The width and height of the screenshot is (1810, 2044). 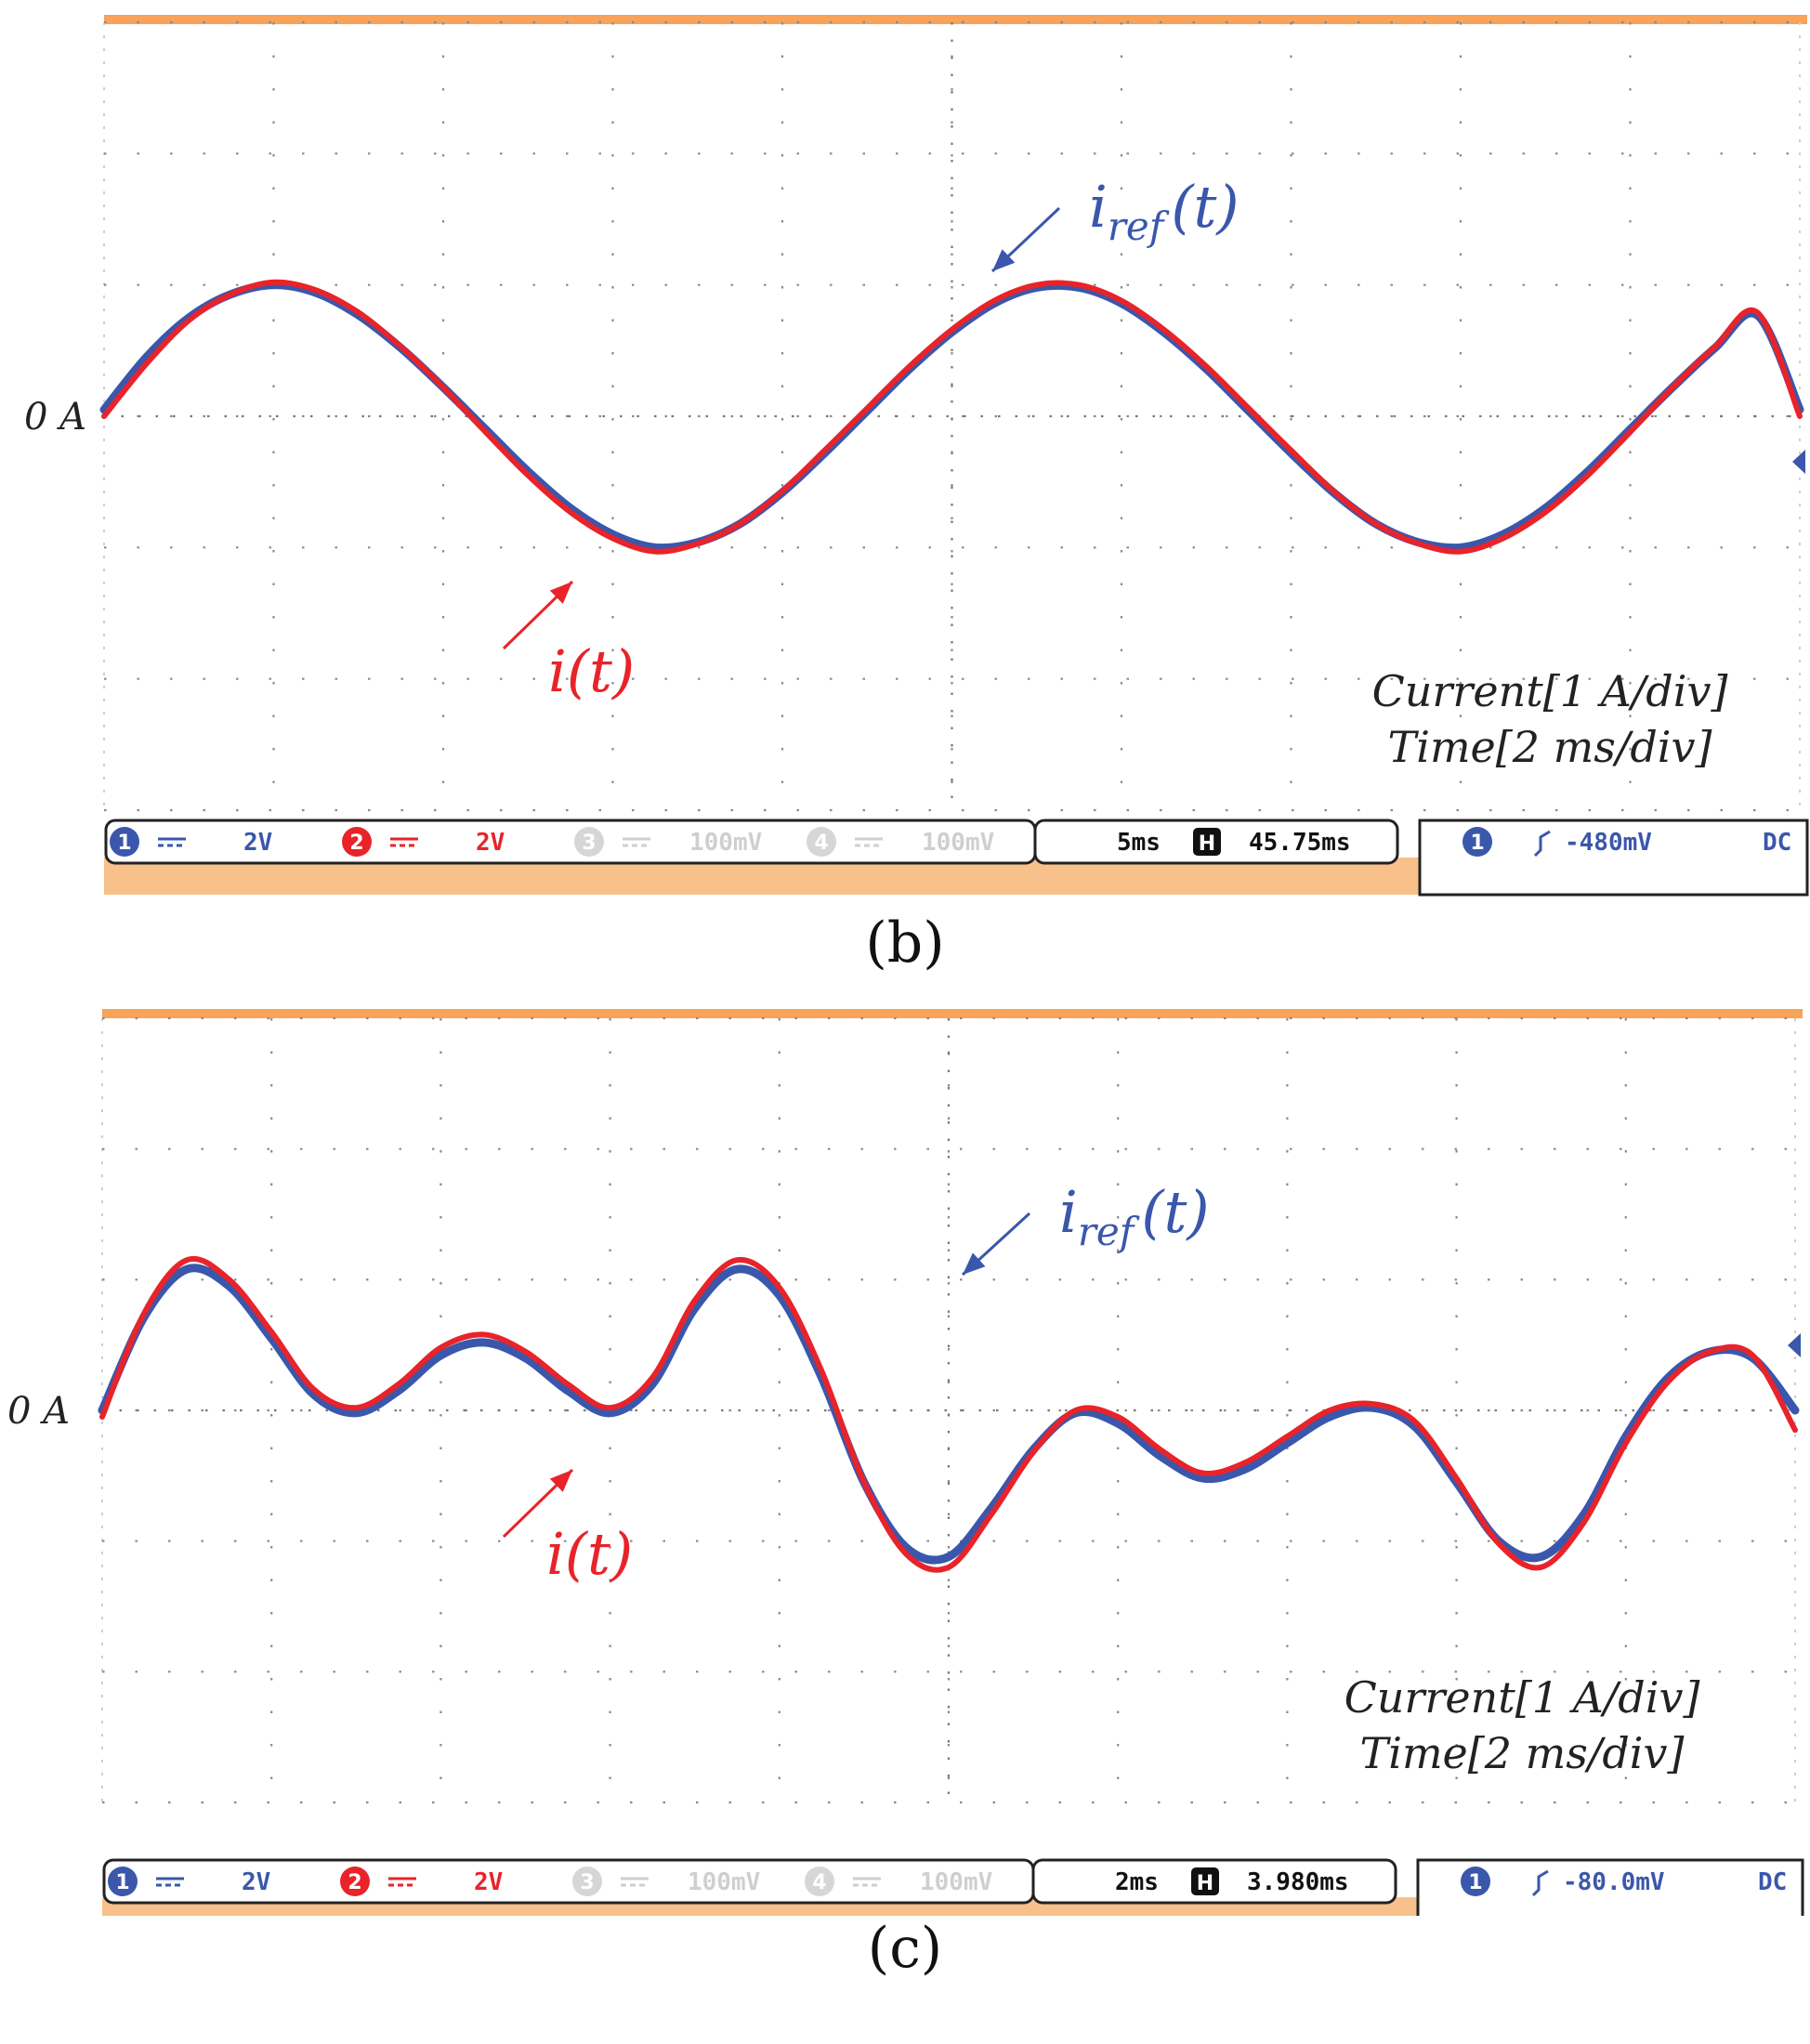 What do you see at coordinates (1298, 1882) in the screenshot?
I see `horizontal-position-value: 3.980ms` at bounding box center [1298, 1882].